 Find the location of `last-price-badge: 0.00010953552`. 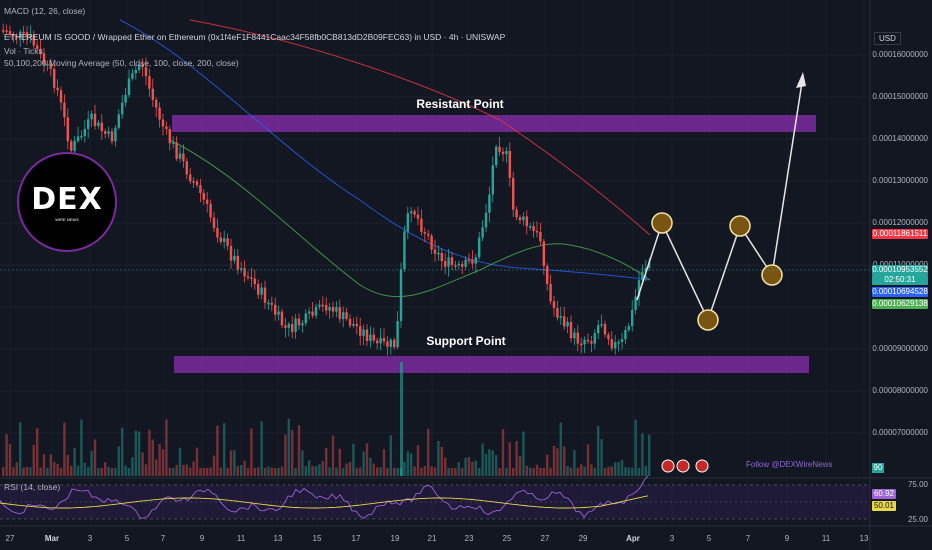

last-price-badge: 0.00010953552 is located at coordinates (900, 270).